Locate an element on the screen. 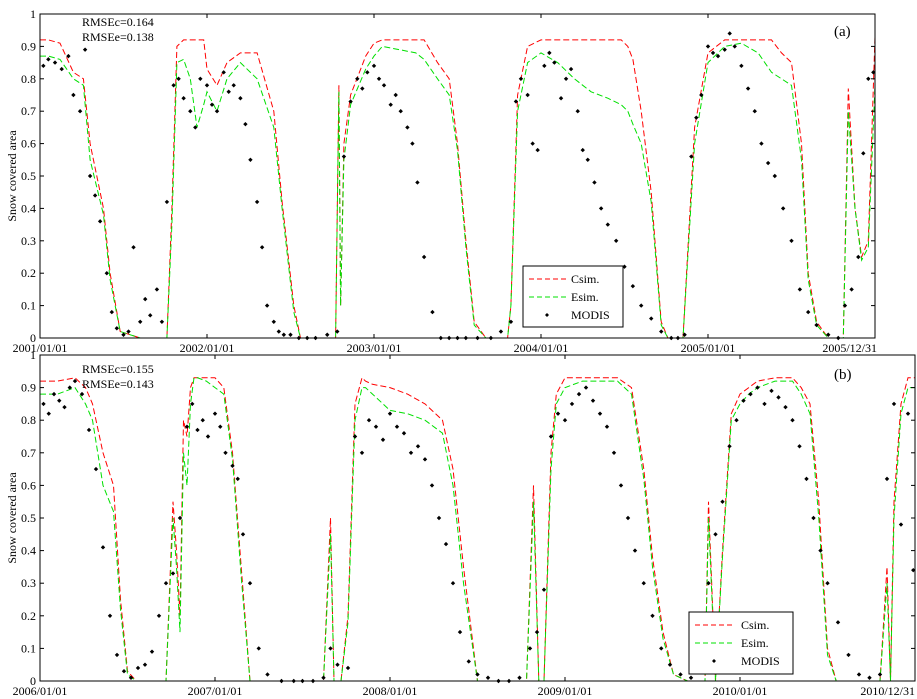 The height and width of the screenshot is (699, 917). y-axis-label-b: Snow covered area is located at coordinates (12, 518).